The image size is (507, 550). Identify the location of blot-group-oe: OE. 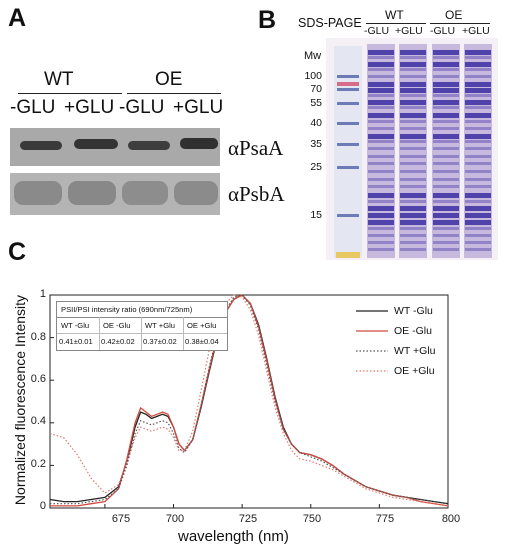
(169, 79).